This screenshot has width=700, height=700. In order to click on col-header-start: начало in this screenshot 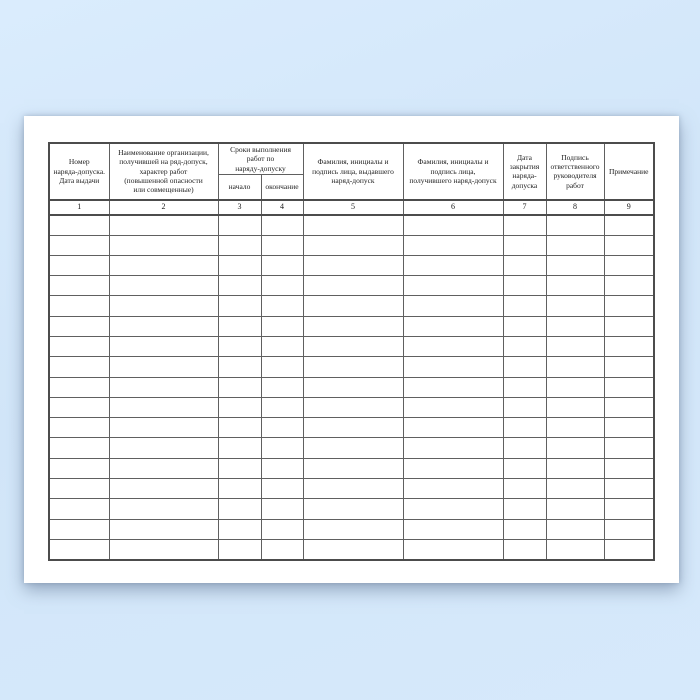, I will do `click(239, 187)`.